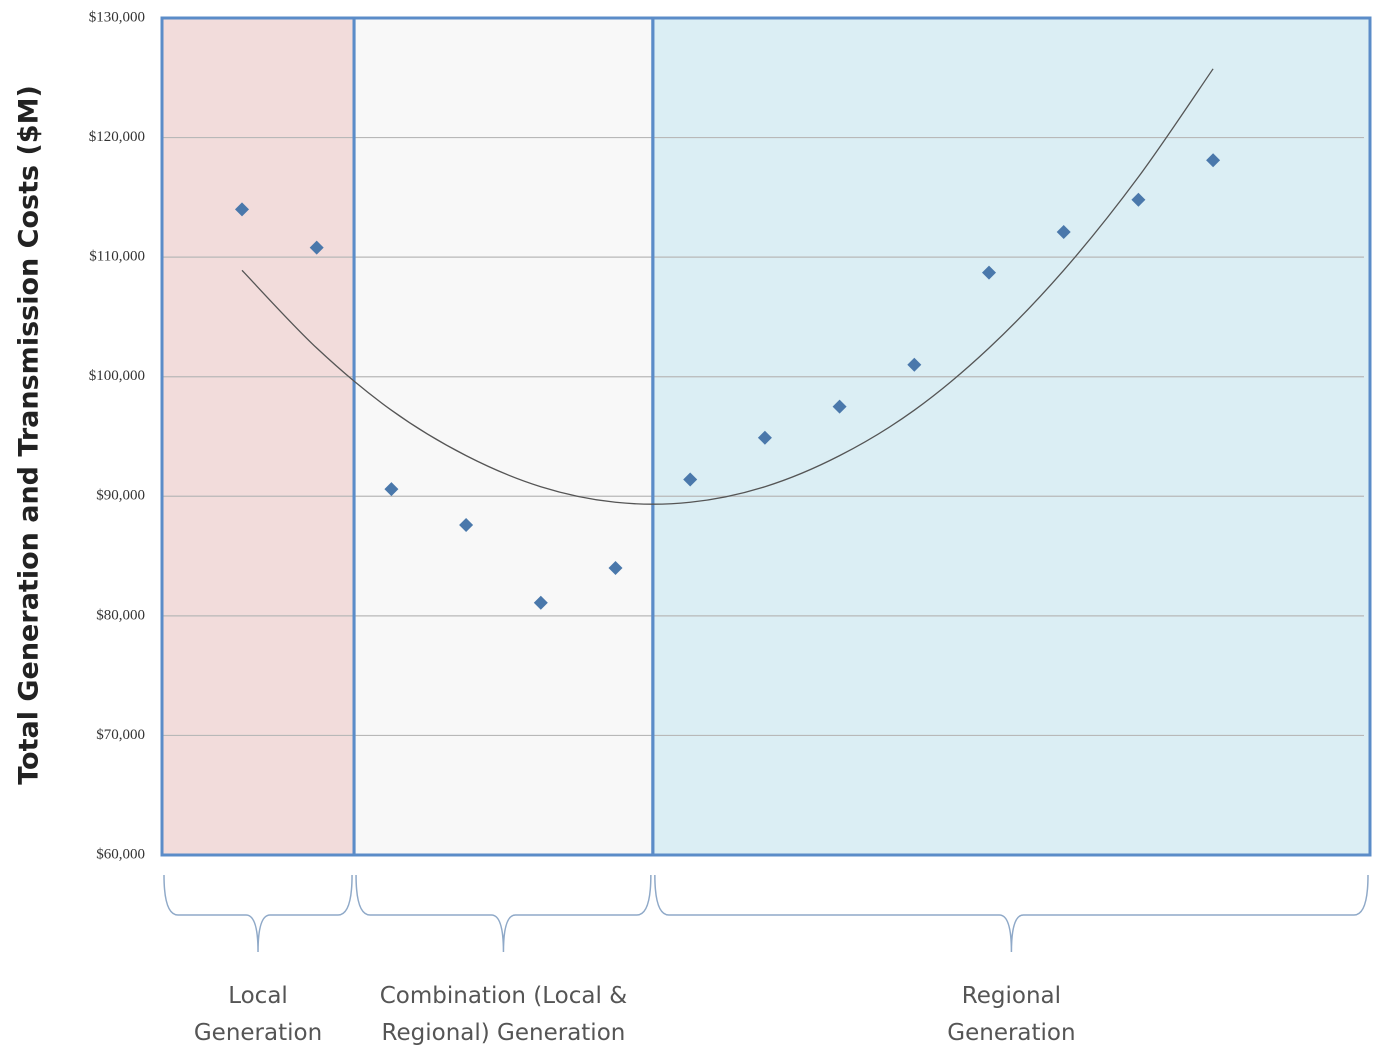  Describe the element at coordinates (258, 436) in the screenshot. I see `region-band` at that location.